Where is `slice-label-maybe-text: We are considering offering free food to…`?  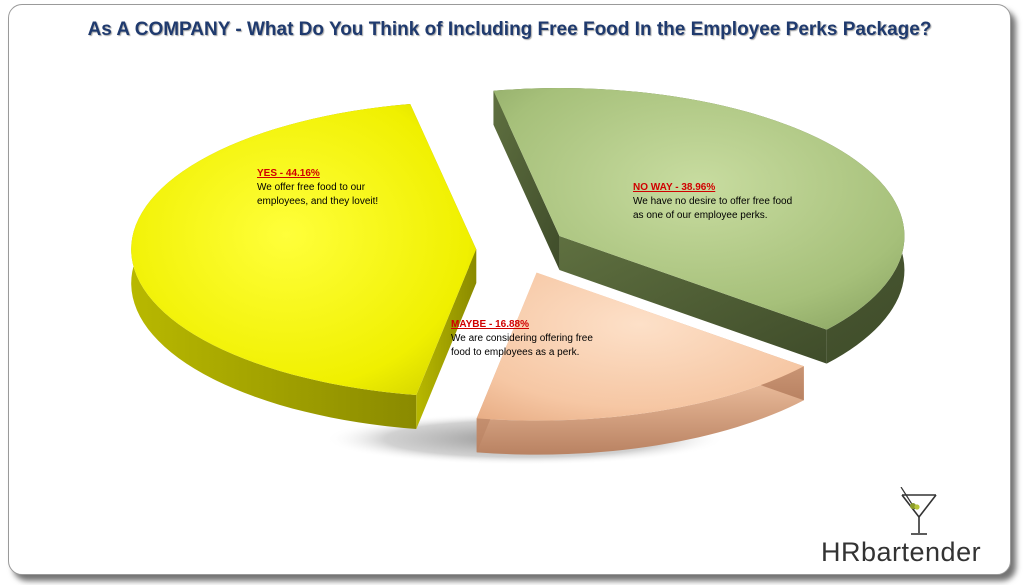
slice-label-maybe-text: We are considering offering free food to… is located at coordinates (522, 345).